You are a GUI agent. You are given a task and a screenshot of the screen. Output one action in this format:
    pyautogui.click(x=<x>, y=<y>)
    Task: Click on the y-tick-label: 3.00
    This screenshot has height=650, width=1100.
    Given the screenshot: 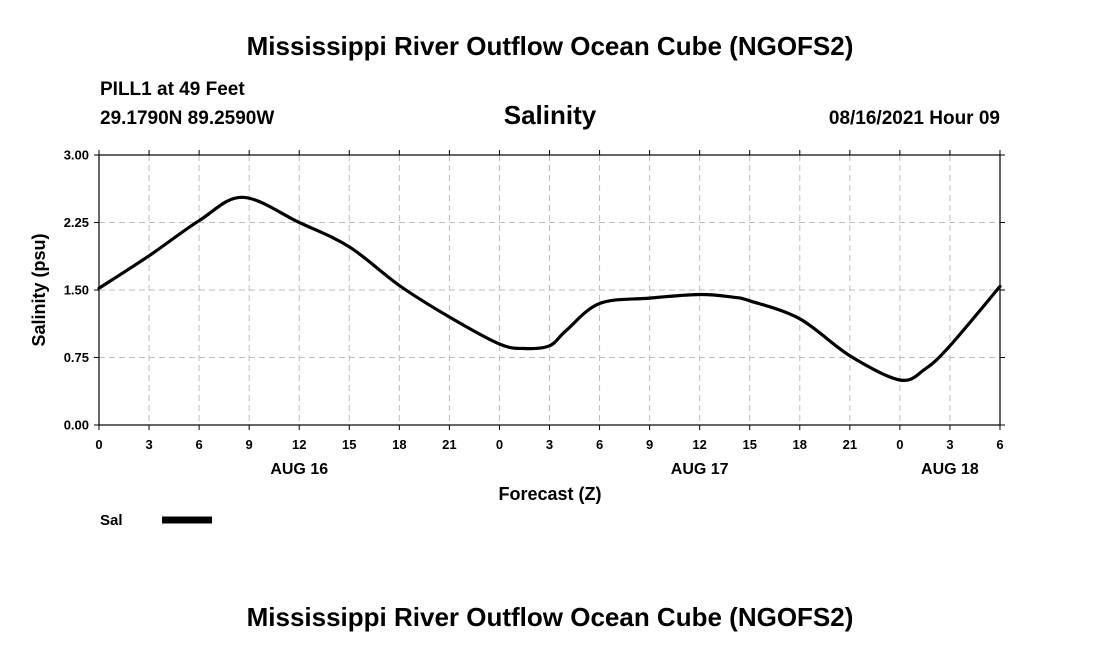 What is the action you would take?
    pyautogui.click(x=76, y=155)
    